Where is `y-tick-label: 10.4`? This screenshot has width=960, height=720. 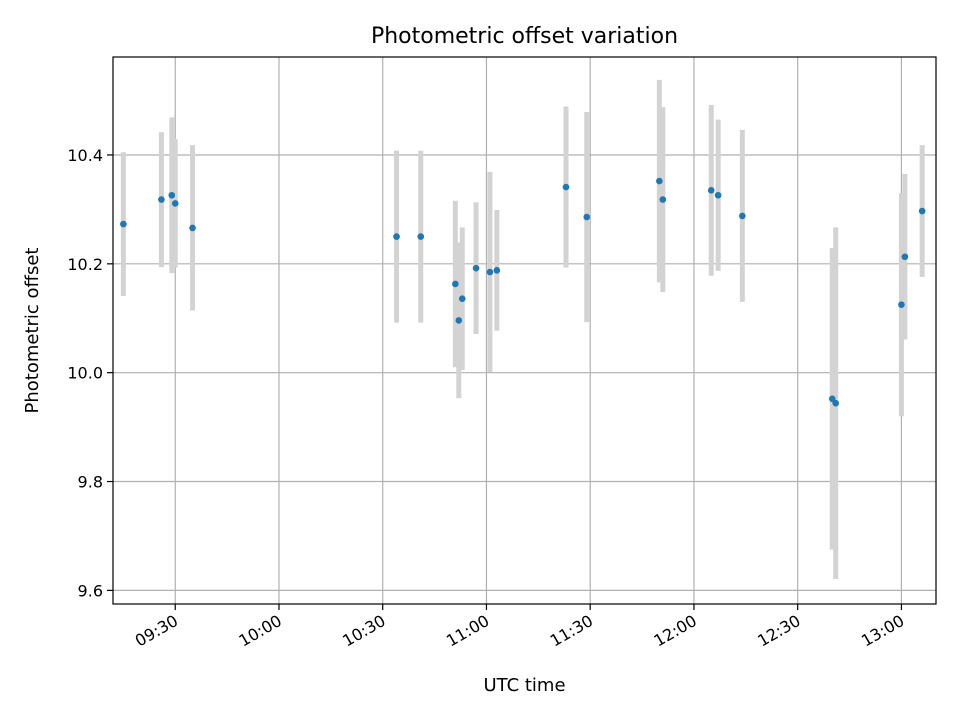 y-tick-label: 10.4 is located at coordinates (85, 155).